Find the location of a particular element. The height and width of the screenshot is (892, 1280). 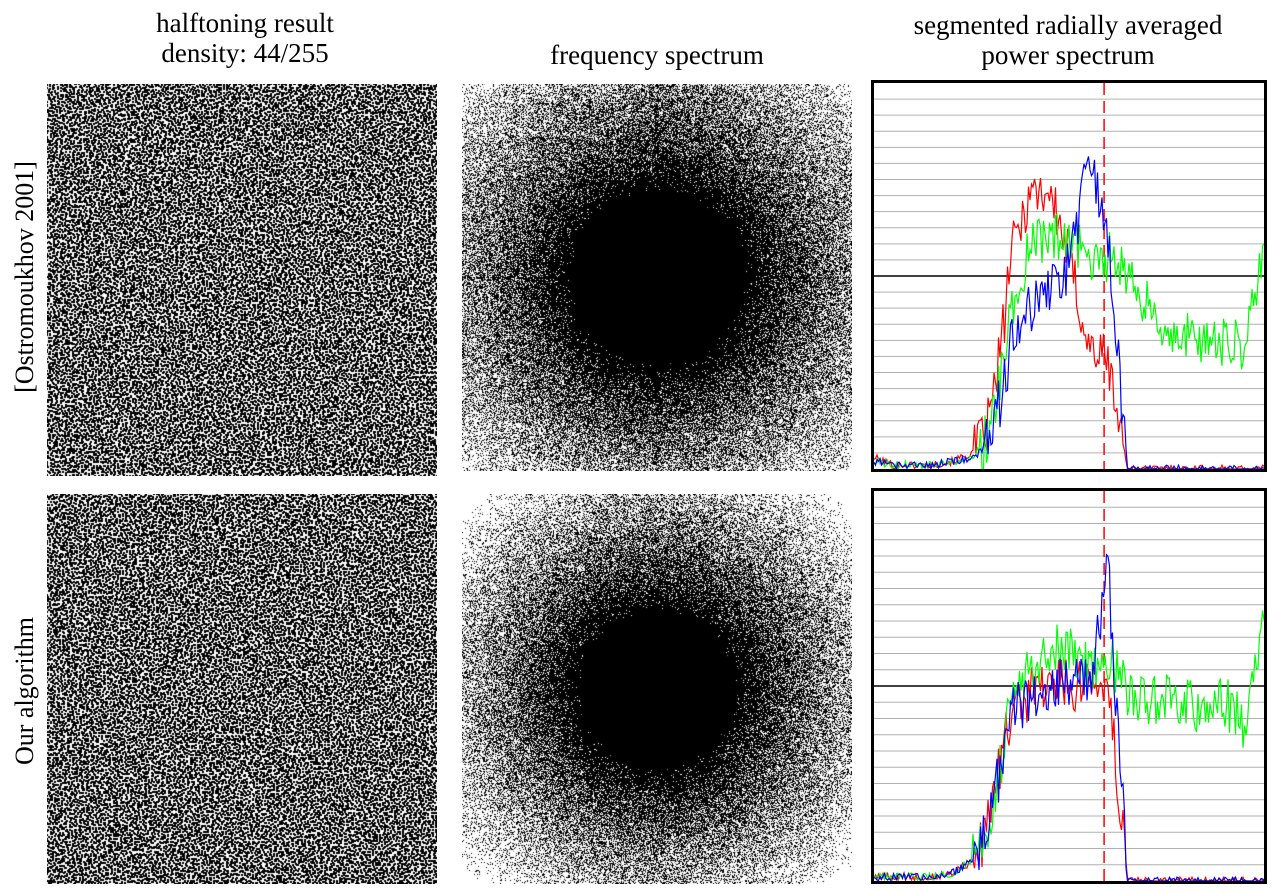

frequency-spectrum-bottom is located at coordinates (657, 689).